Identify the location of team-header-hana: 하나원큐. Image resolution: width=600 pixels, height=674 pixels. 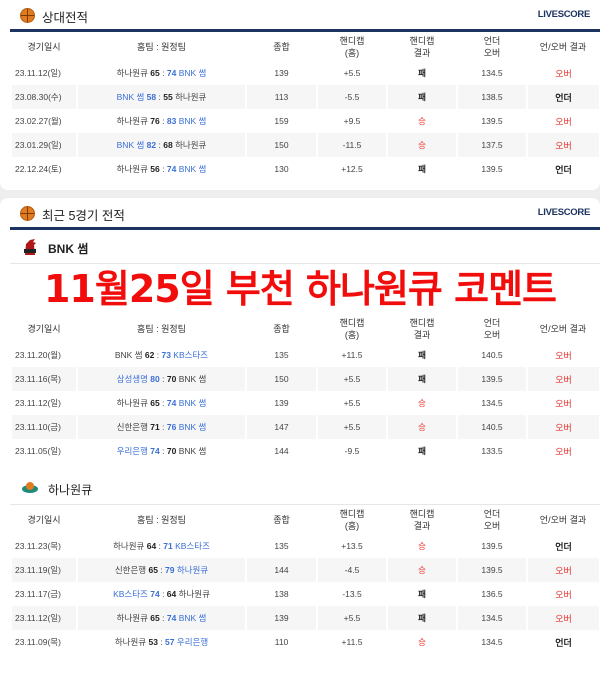
(305, 488).